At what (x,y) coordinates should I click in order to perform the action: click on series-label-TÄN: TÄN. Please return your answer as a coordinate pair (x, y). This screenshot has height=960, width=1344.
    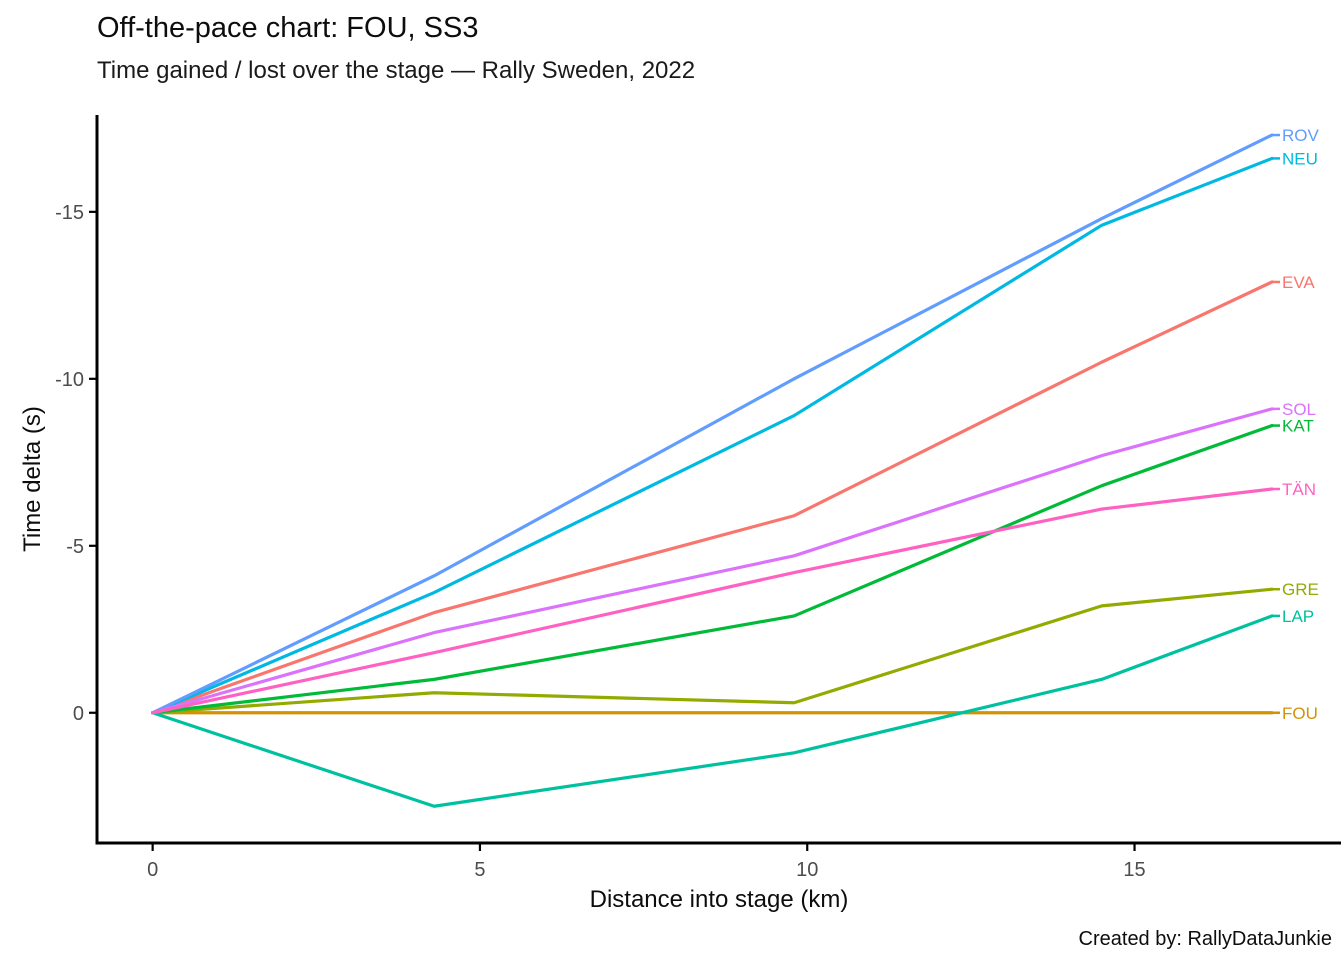
    Looking at the image, I should click on (1299, 489).